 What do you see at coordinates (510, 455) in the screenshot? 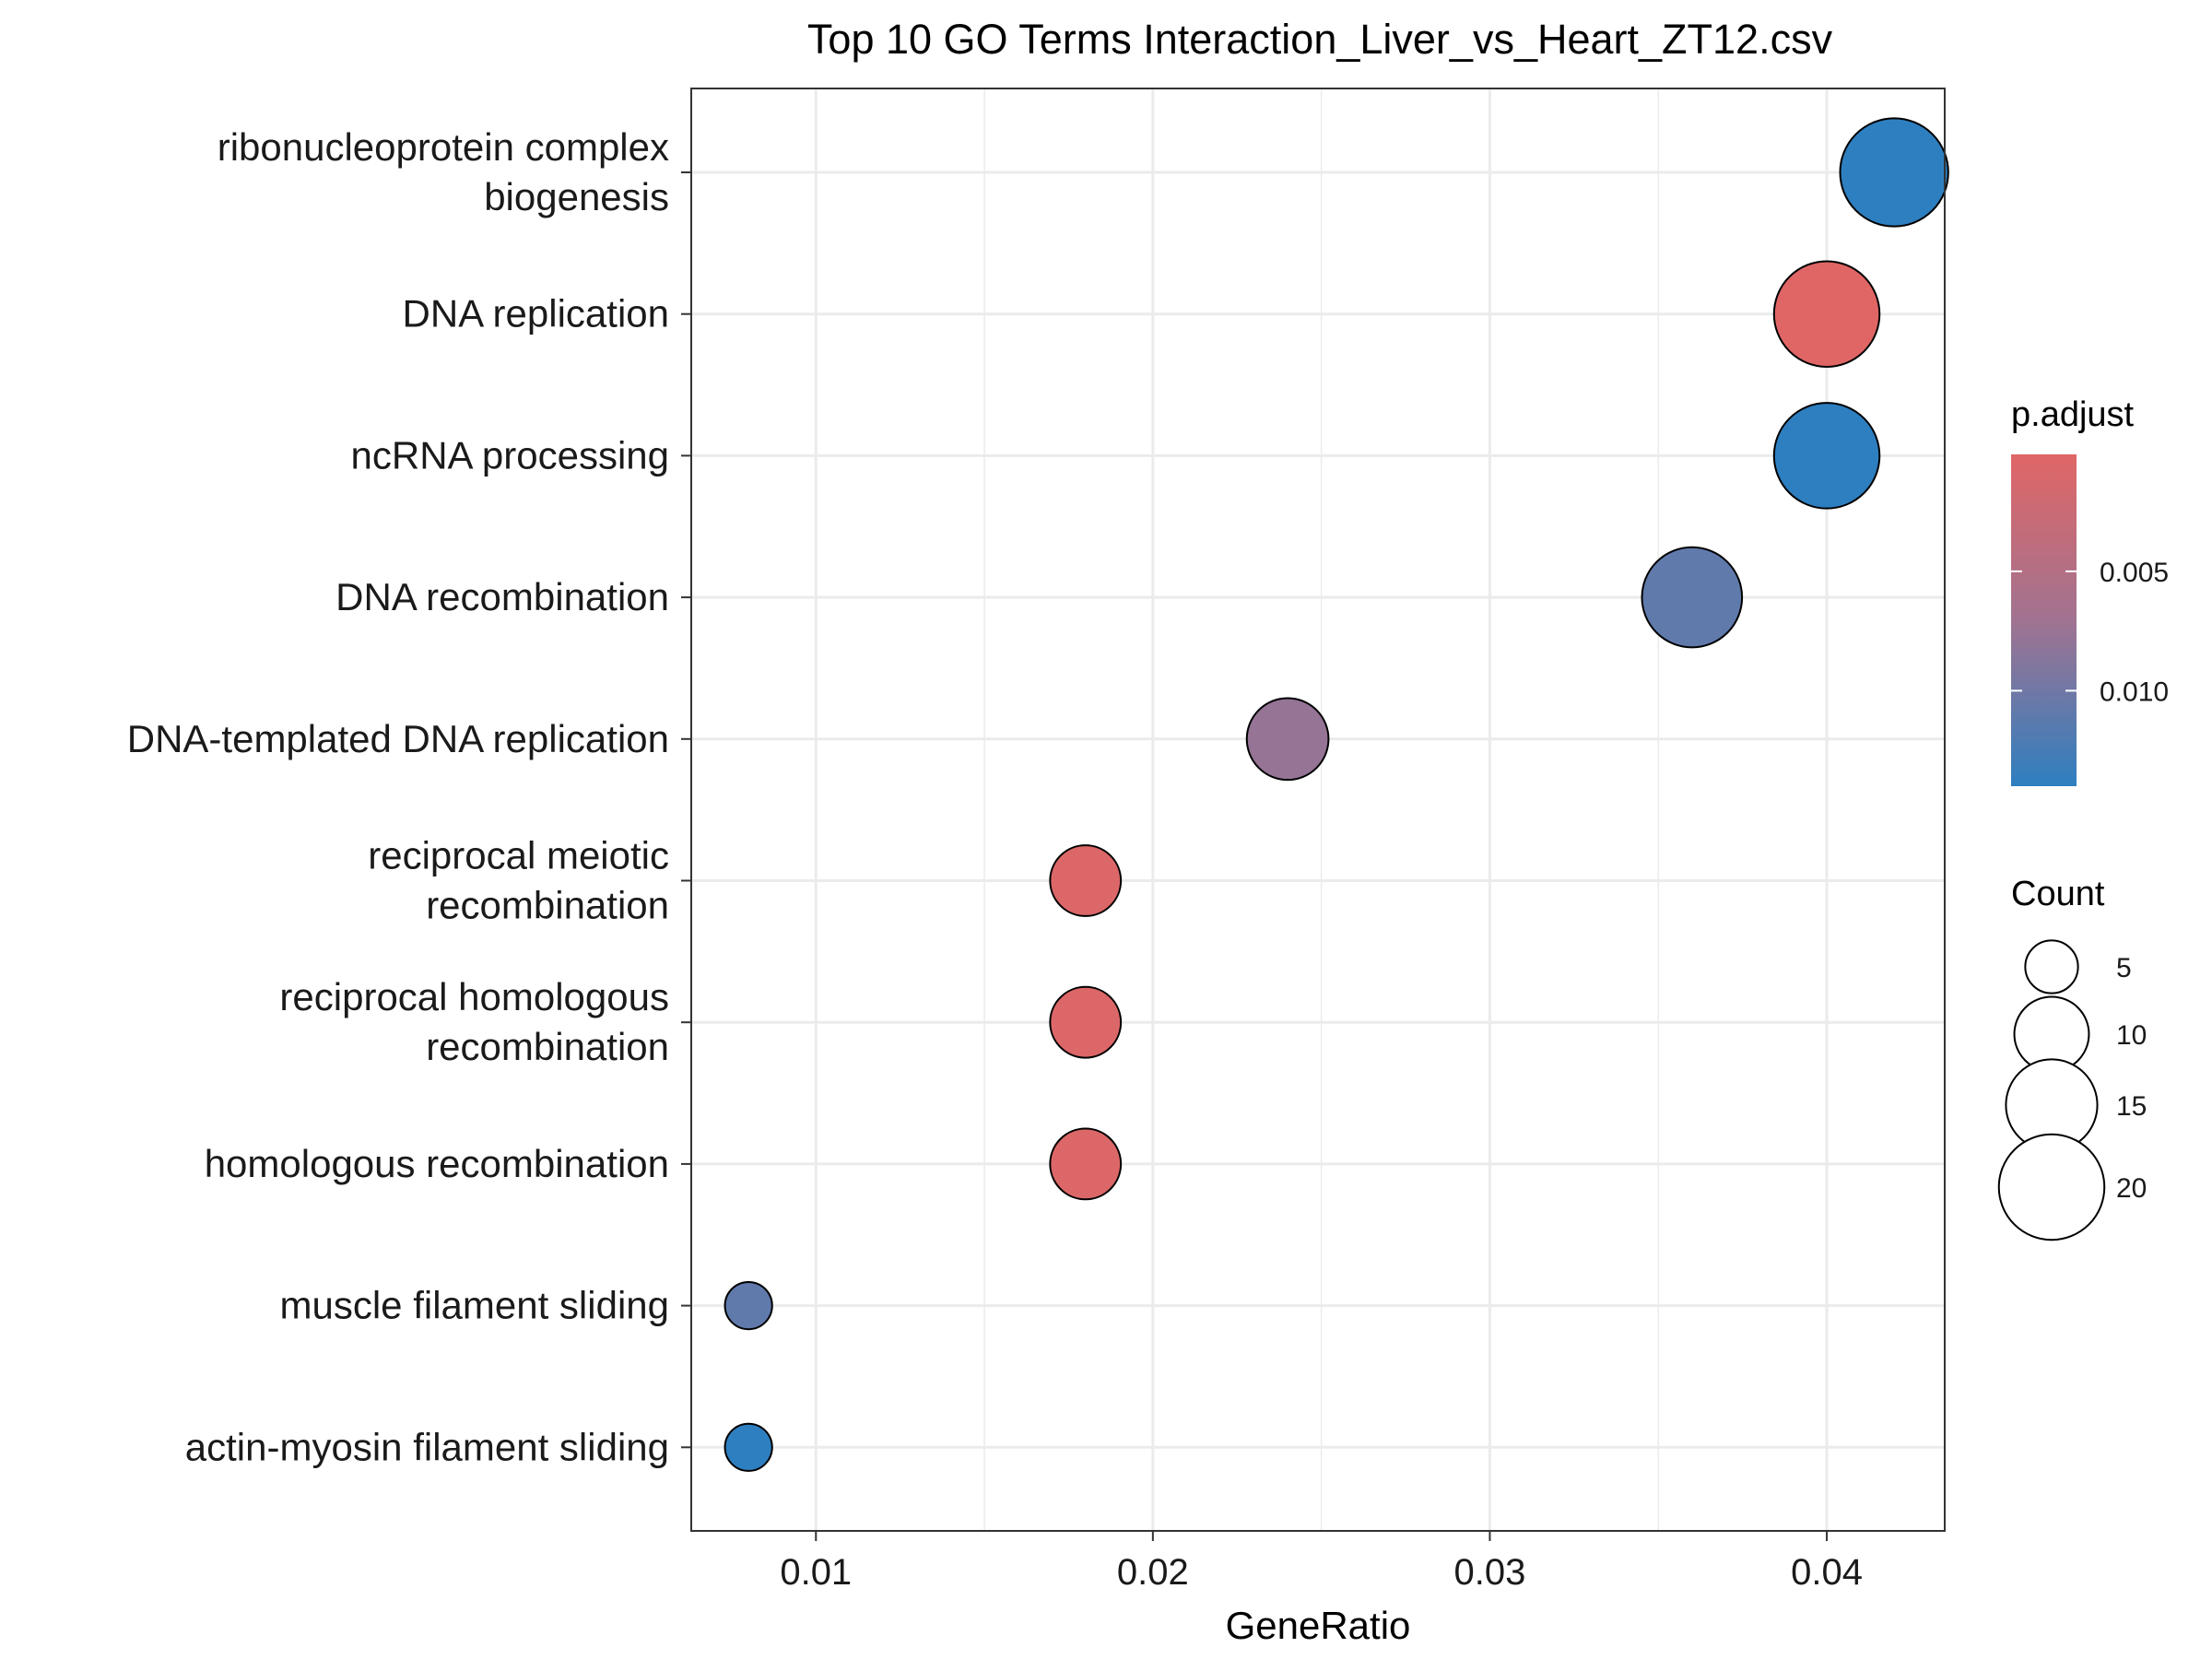
I see `y-tick-label: ncRNA processing` at bounding box center [510, 455].